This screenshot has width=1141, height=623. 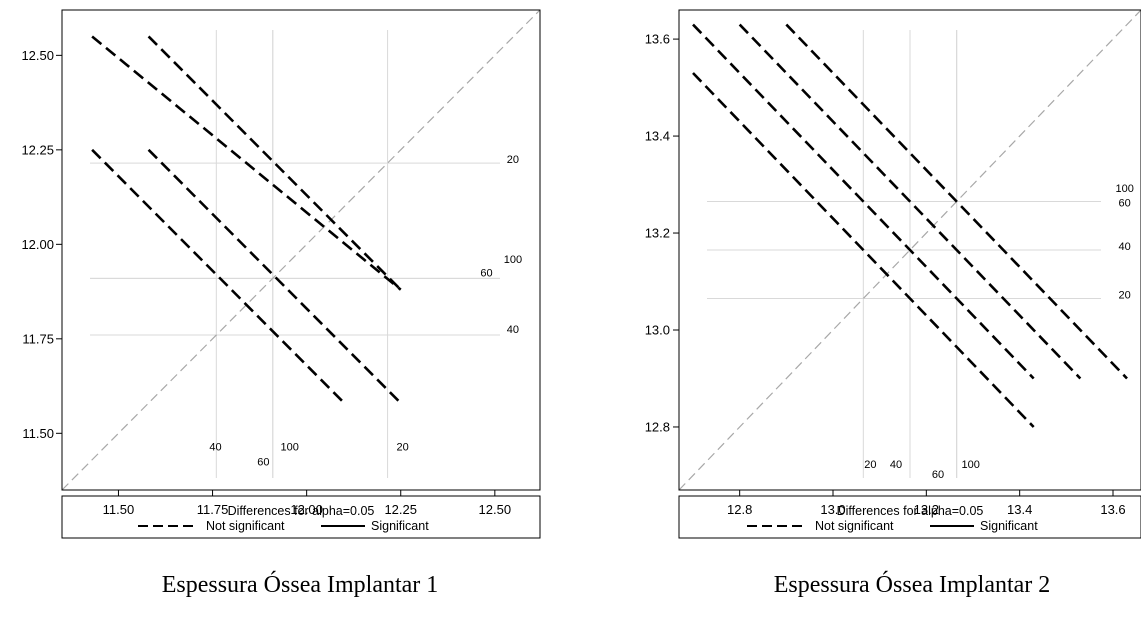 I want to click on x-tick-label: 13.4, so click(x=1019, y=509).